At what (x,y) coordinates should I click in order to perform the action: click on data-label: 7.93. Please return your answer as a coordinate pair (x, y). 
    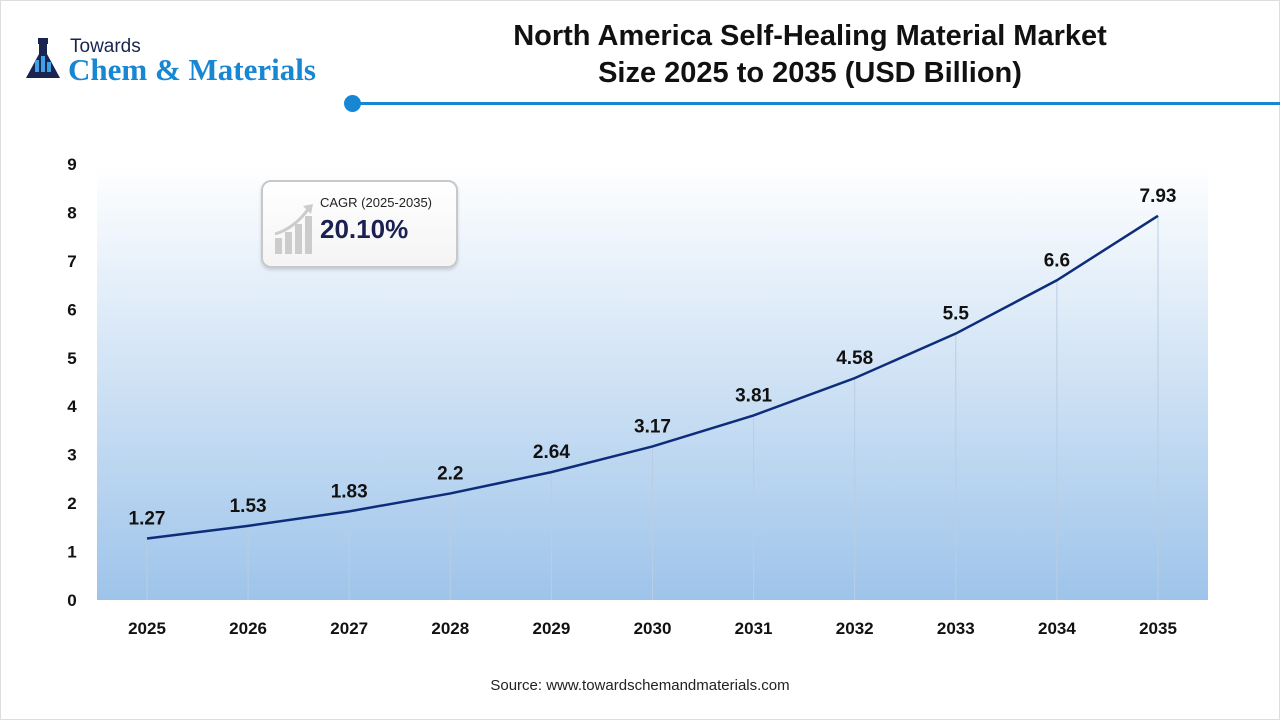
    Looking at the image, I should click on (1158, 196).